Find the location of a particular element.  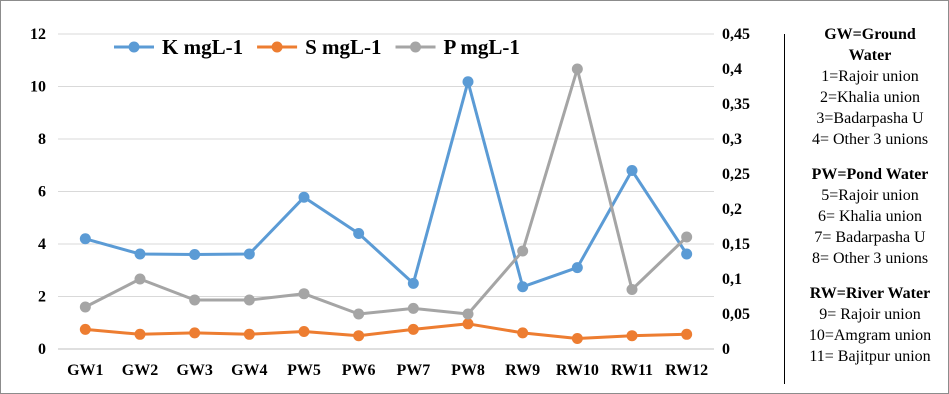

y-right-tick-label: 0 is located at coordinates (726, 349).